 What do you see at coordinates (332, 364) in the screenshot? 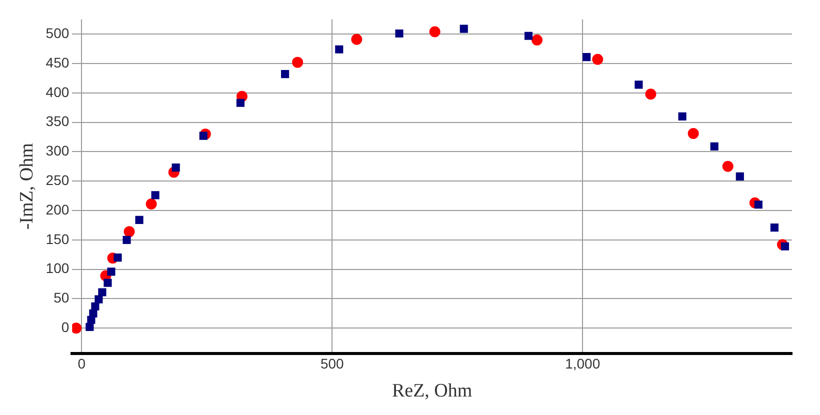
I see `x-tick-label: 500` at bounding box center [332, 364].